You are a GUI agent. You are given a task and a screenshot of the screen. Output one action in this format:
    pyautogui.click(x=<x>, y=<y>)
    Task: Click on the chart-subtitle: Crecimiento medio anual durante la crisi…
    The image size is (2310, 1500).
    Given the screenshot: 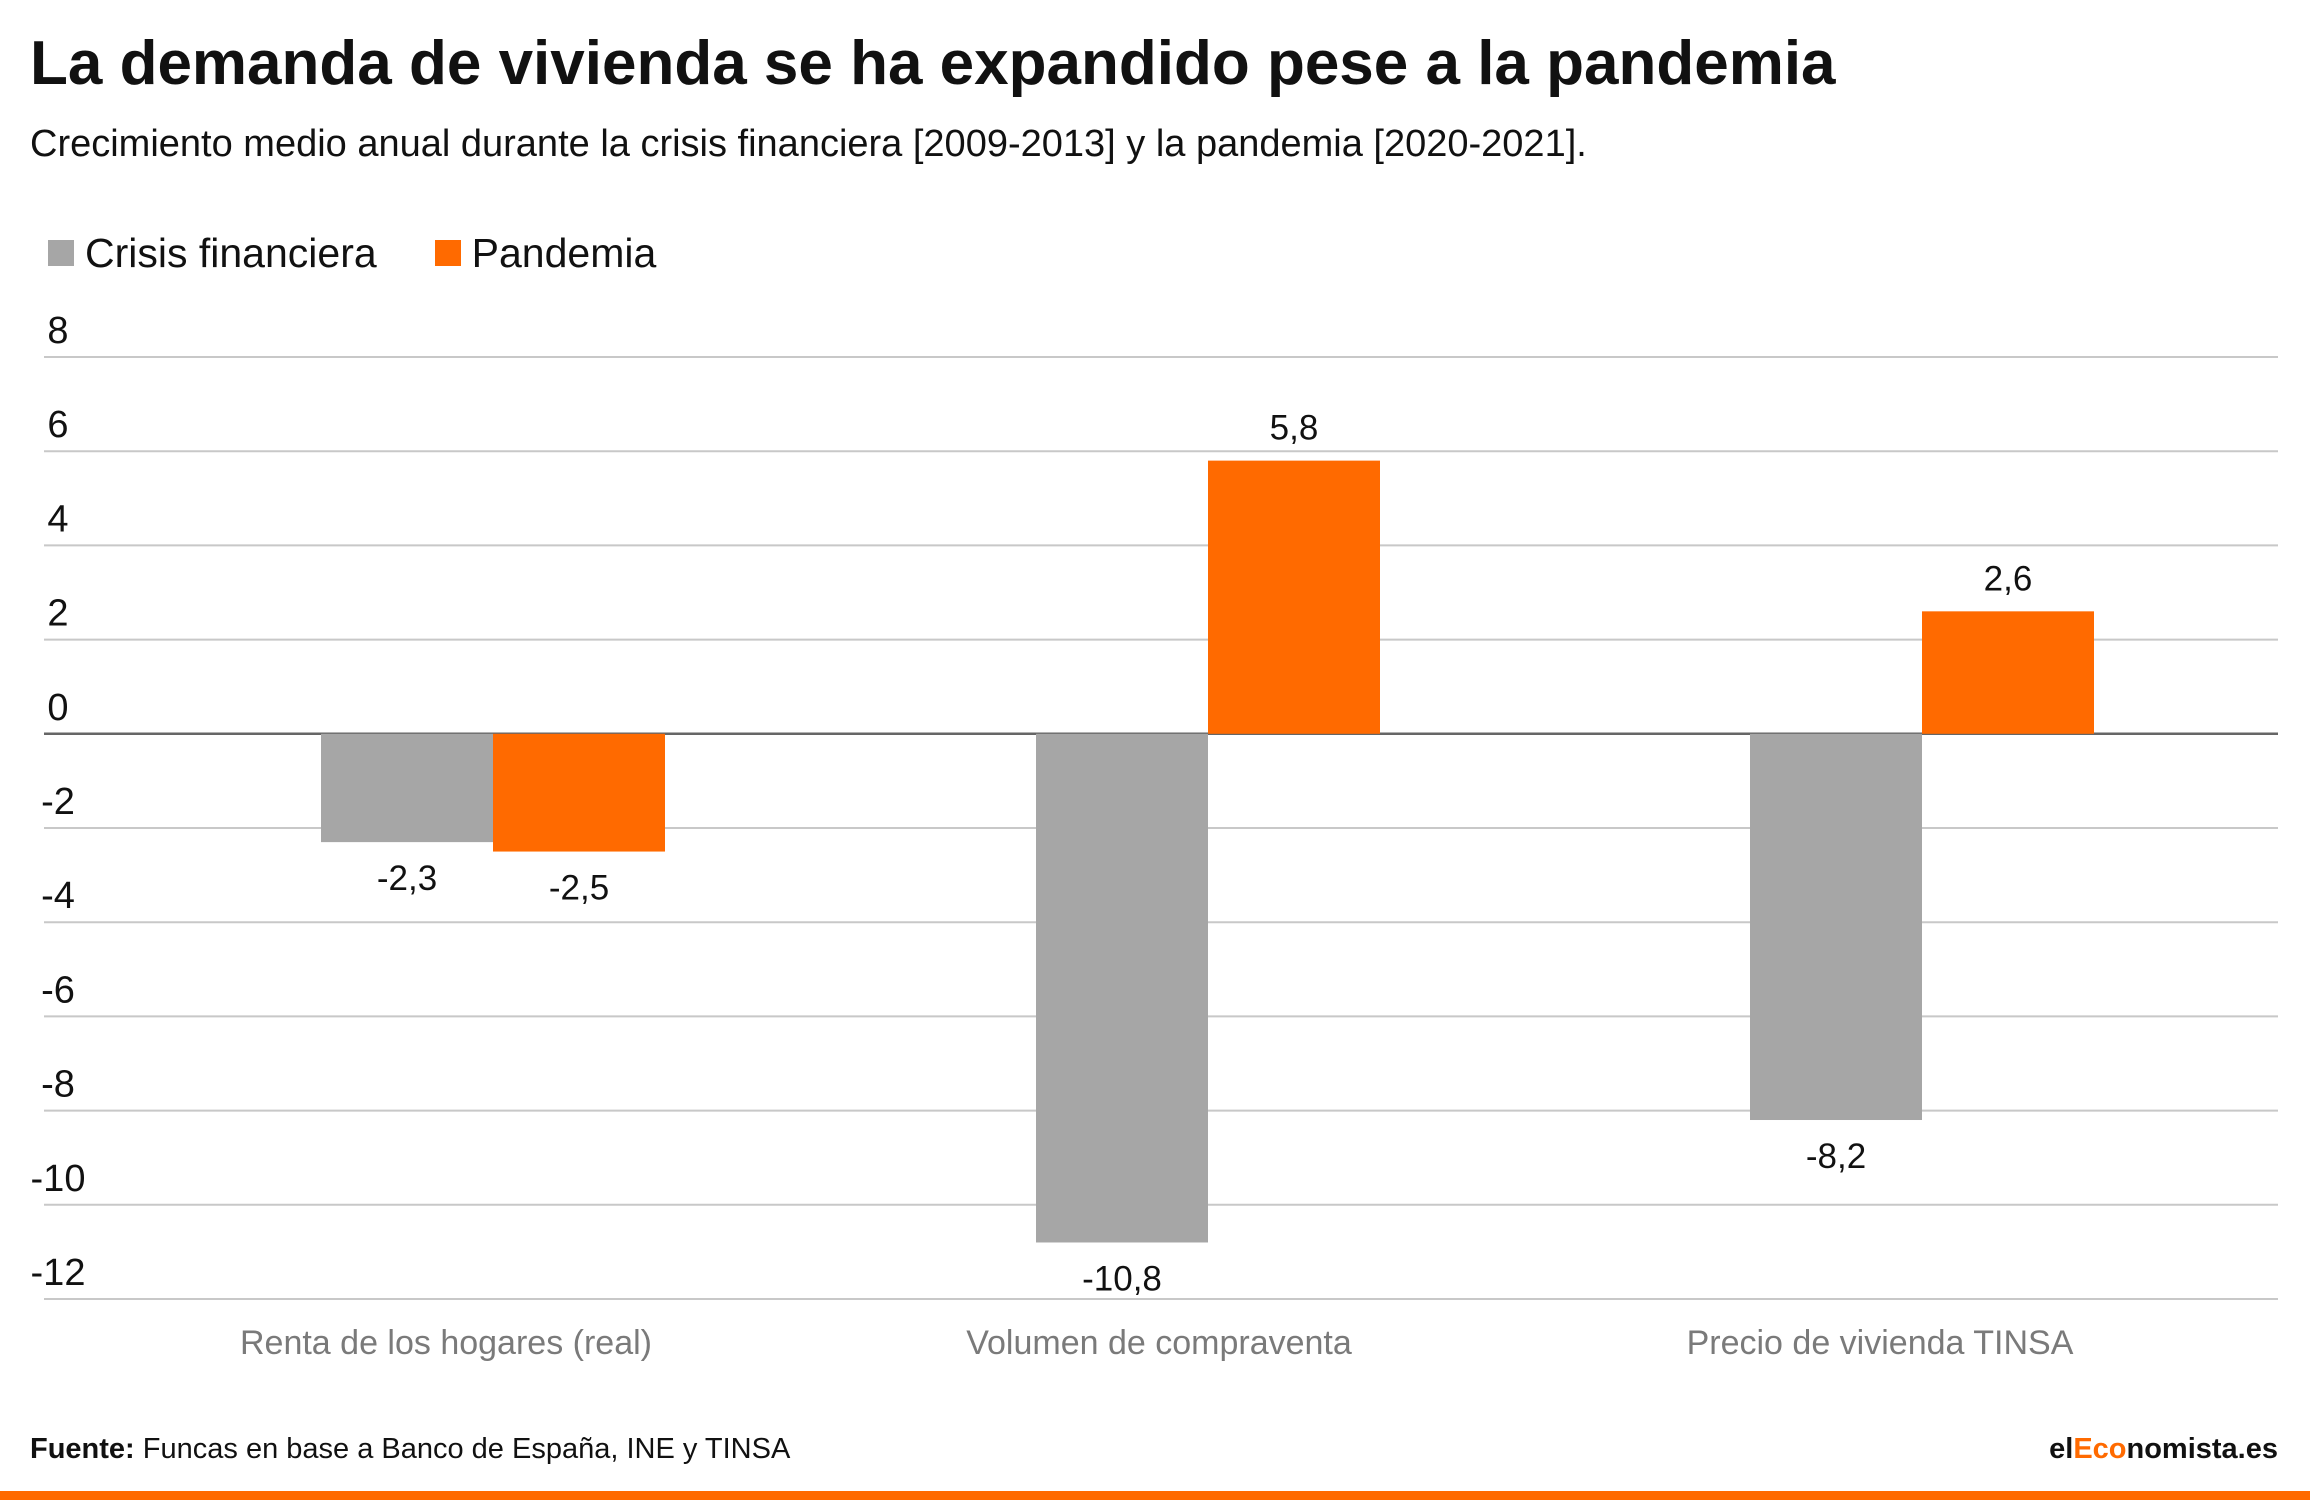 What is the action you would take?
    pyautogui.click(x=808, y=144)
    